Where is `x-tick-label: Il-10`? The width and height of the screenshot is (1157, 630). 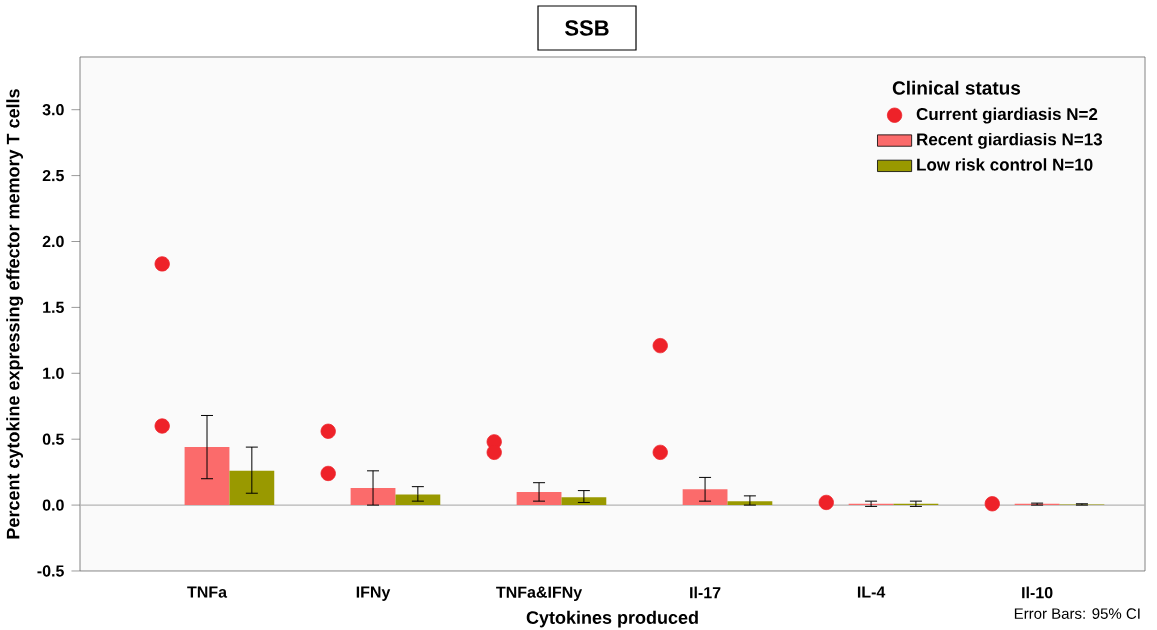
x-tick-label: Il-10 is located at coordinates (1037, 592).